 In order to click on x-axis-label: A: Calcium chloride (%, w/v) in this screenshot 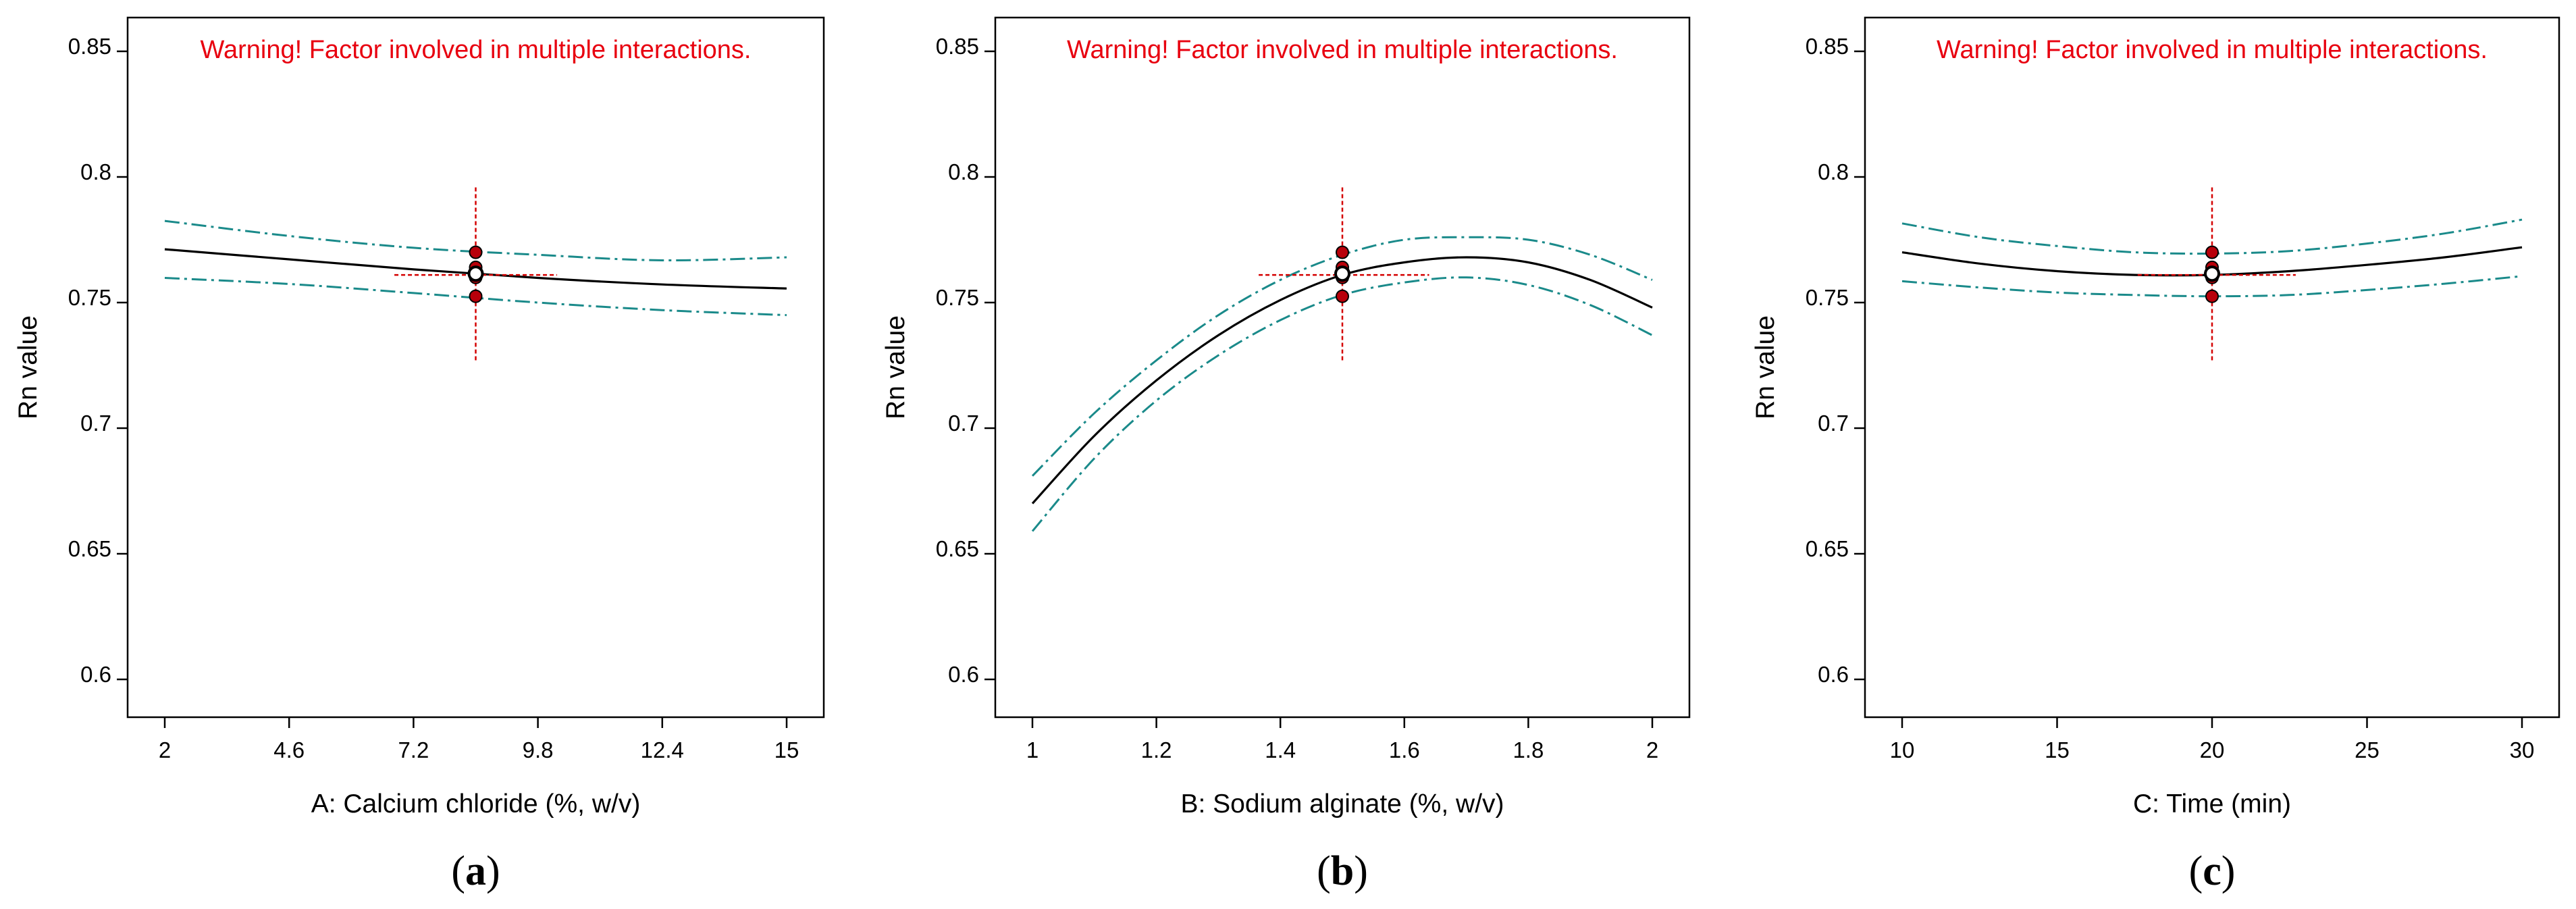, I will do `click(476, 804)`.